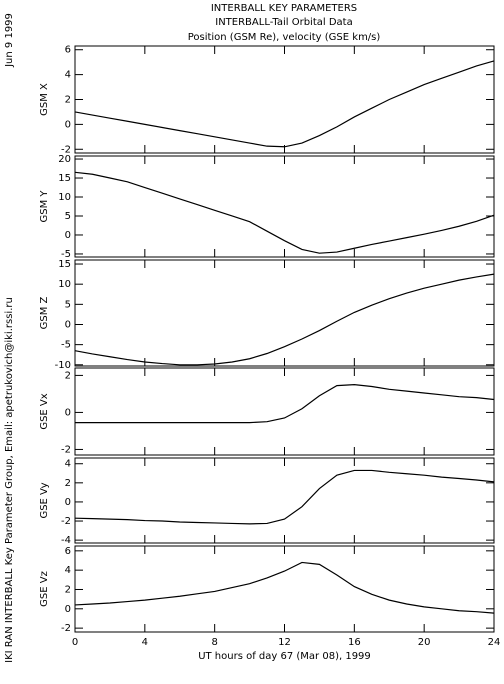 This screenshot has height=684, width=504. What do you see at coordinates (145, 642) in the screenshot?
I see `x-tick-label: 4` at bounding box center [145, 642].